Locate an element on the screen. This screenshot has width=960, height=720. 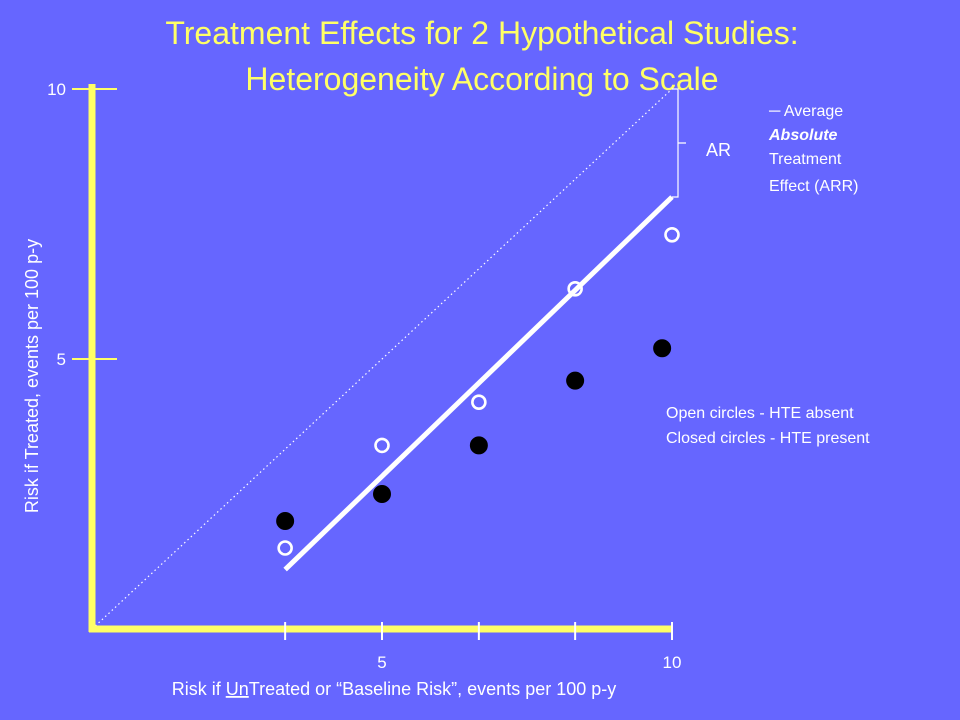
y-tick-label-2: 10 is located at coordinates (56, 89).